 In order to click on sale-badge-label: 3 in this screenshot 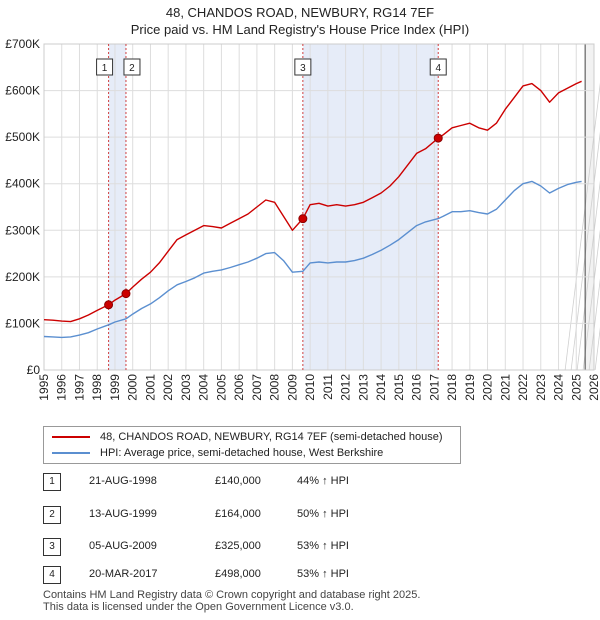, I will do `click(303, 68)`.